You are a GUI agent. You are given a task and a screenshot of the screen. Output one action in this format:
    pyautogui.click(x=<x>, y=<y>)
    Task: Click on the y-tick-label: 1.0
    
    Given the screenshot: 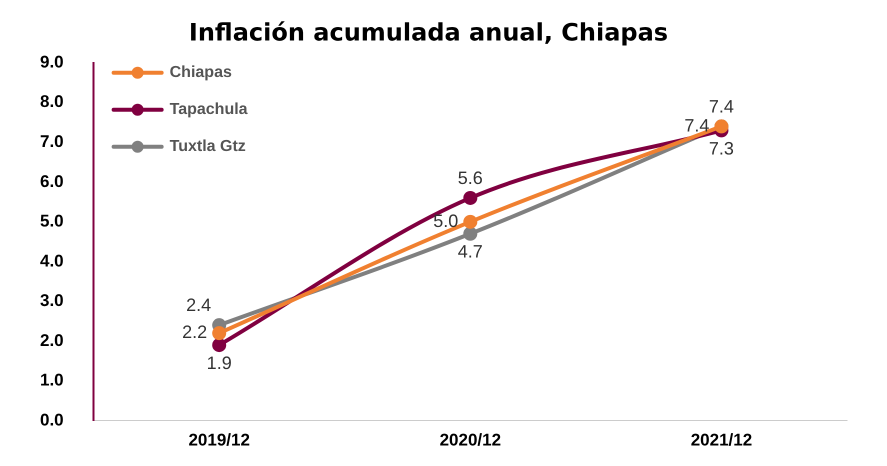 What is the action you would take?
    pyautogui.click(x=52, y=380)
    